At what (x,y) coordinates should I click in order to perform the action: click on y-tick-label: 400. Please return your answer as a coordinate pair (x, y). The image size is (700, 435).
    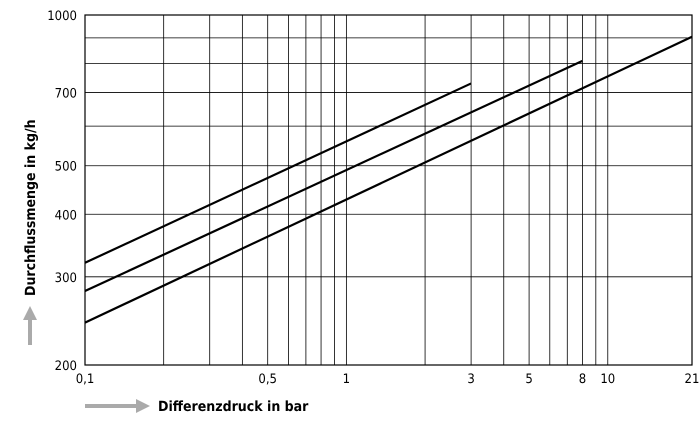
    Looking at the image, I should click on (65, 216).